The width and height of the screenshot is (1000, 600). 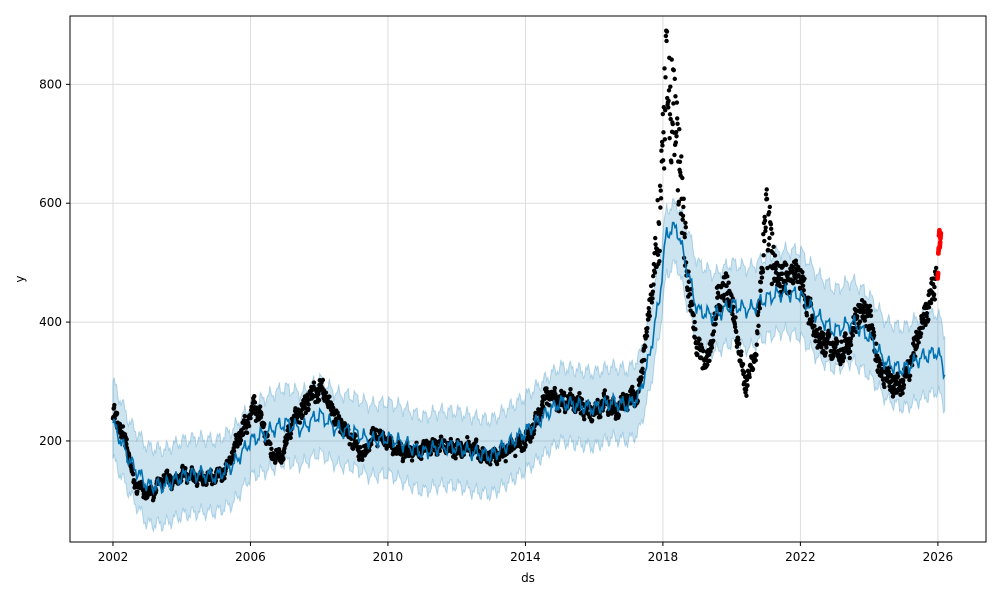 I want to click on x-tick-label: 2002, so click(x=113, y=557).